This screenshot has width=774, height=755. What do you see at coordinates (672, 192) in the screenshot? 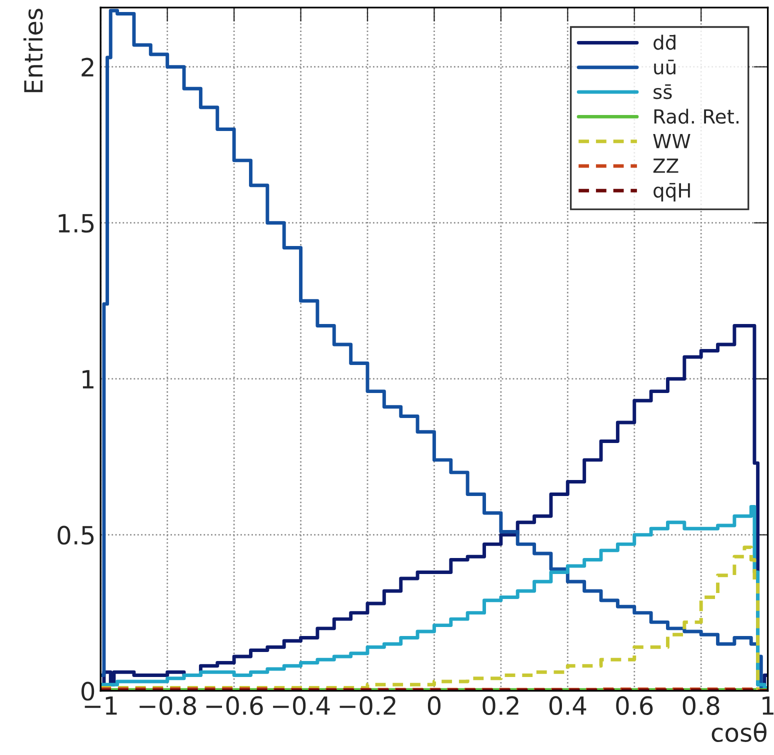
I see `legend-label: qq̄H` at bounding box center [672, 192].